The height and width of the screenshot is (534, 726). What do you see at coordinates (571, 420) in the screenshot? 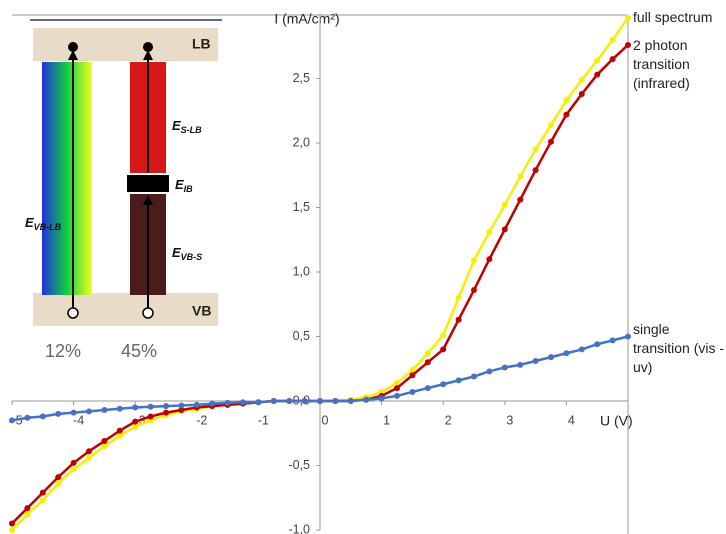
I see `x-tick-label: 4` at bounding box center [571, 420].